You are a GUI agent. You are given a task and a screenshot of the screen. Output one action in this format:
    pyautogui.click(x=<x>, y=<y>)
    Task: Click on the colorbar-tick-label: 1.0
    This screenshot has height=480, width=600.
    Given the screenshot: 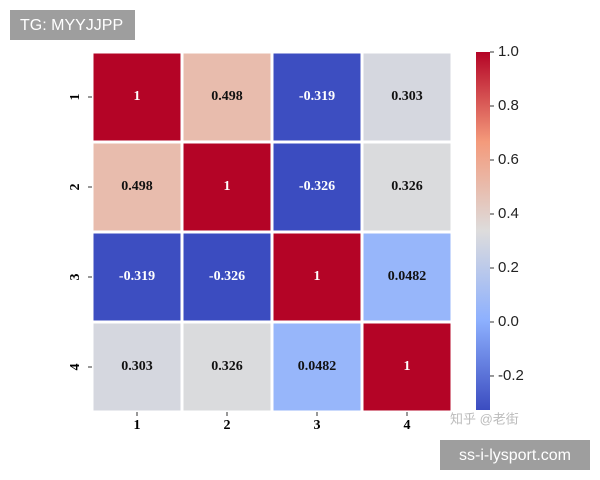 What is the action you would take?
    pyautogui.click(x=508, y=51)
    